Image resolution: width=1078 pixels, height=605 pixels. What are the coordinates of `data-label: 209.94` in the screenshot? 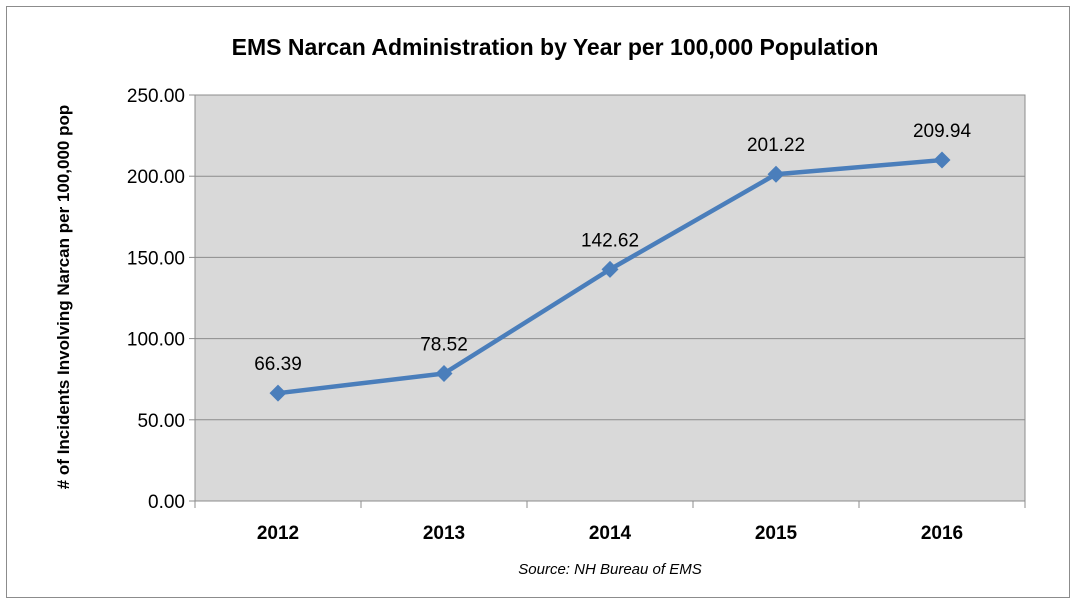 It's located at (942, 131).